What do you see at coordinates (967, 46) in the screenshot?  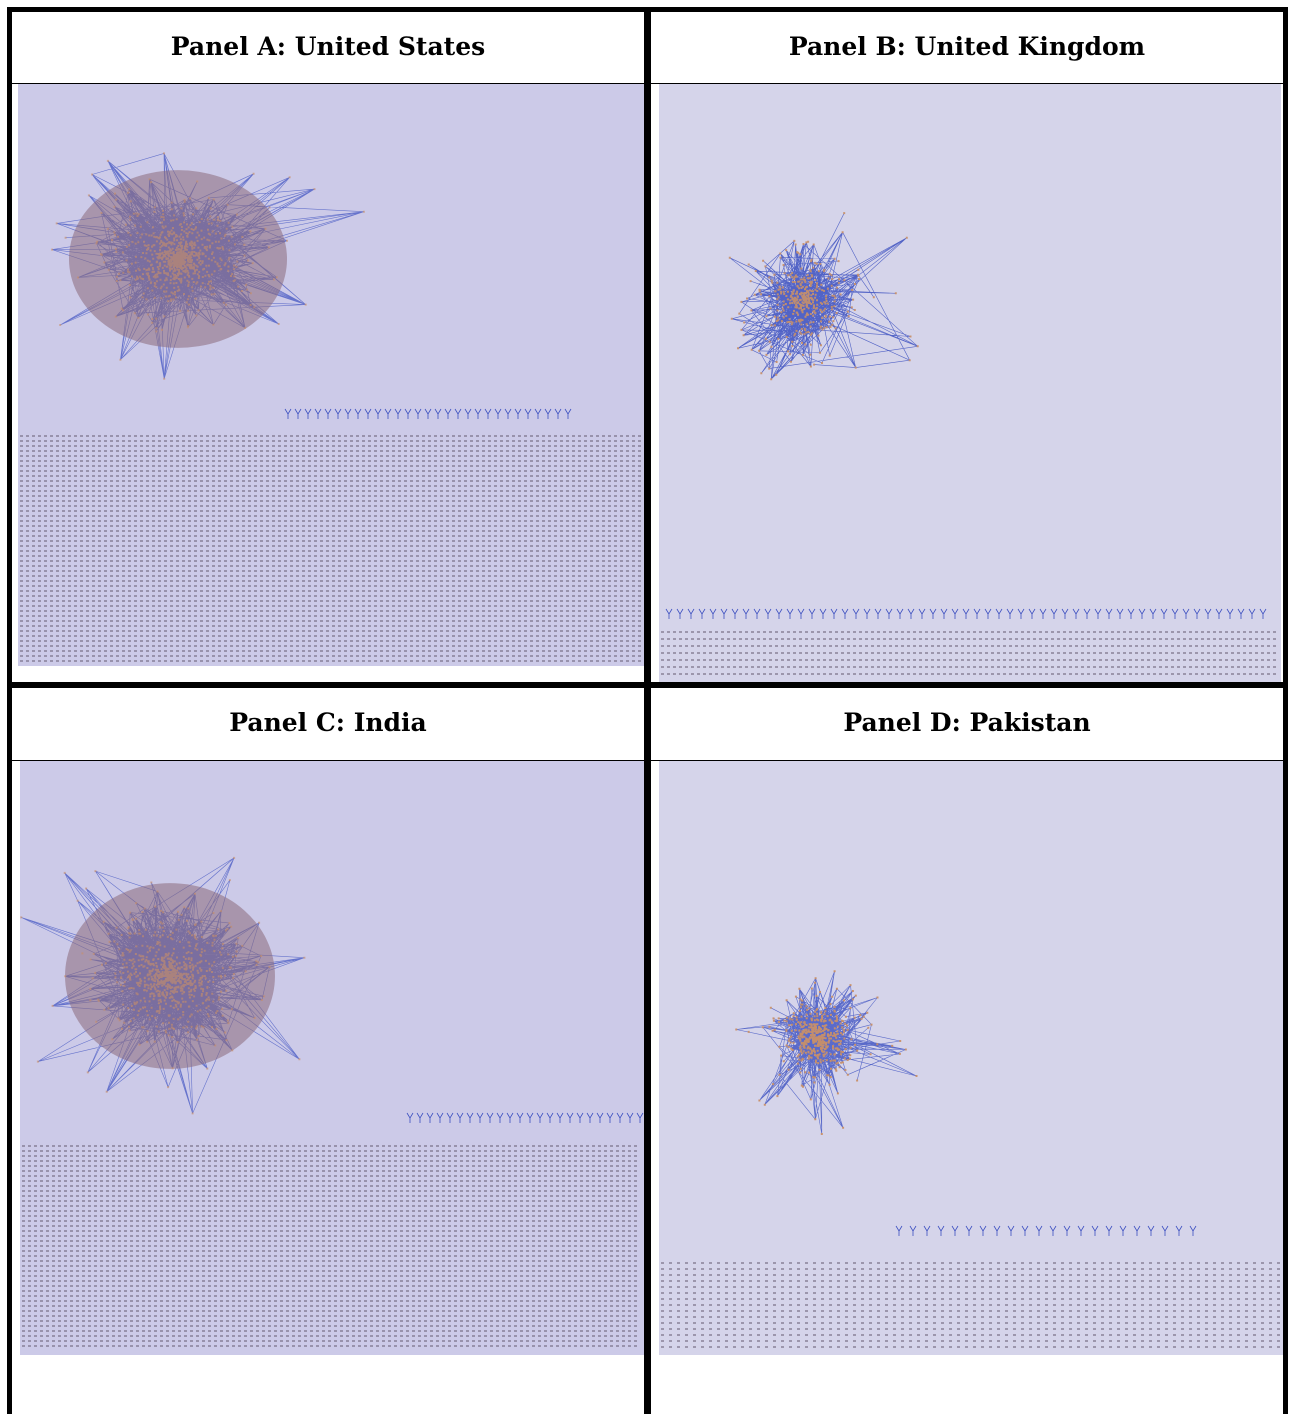 I see `panel-b-title: Panel B: United Kingdom` at bounding box center [967, 46].